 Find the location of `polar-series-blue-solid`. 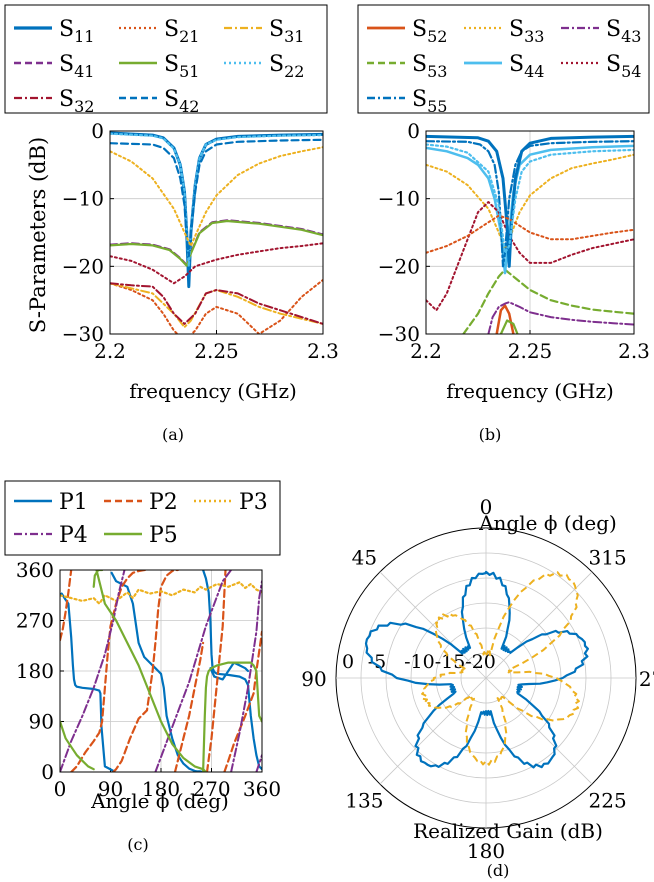

polar-series-blue-solid is located at coordinates (476, 669).